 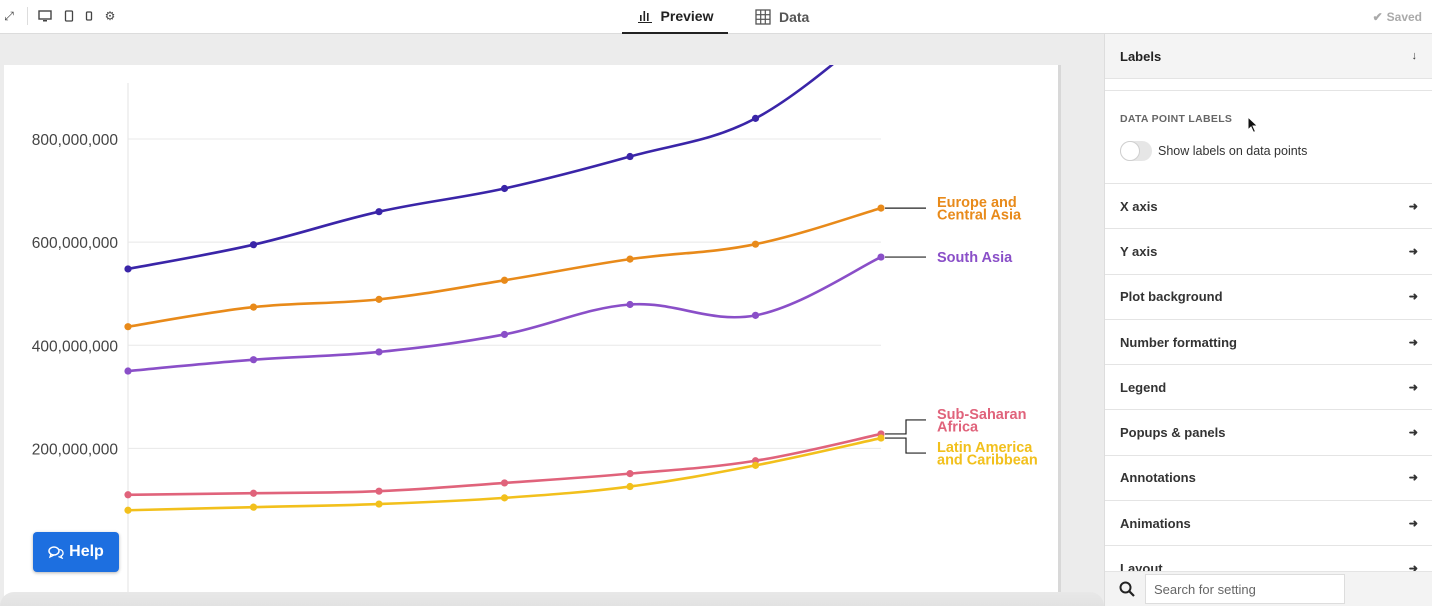 I want to click on show-labels-toggle-label: Show labels on data points, so click(x=1233, y=151).